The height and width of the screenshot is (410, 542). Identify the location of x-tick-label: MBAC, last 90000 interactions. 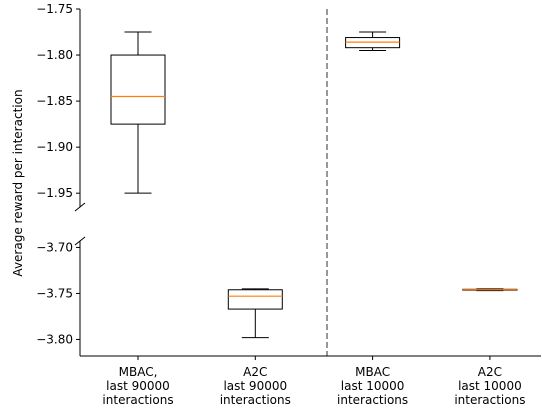
(137, 386).